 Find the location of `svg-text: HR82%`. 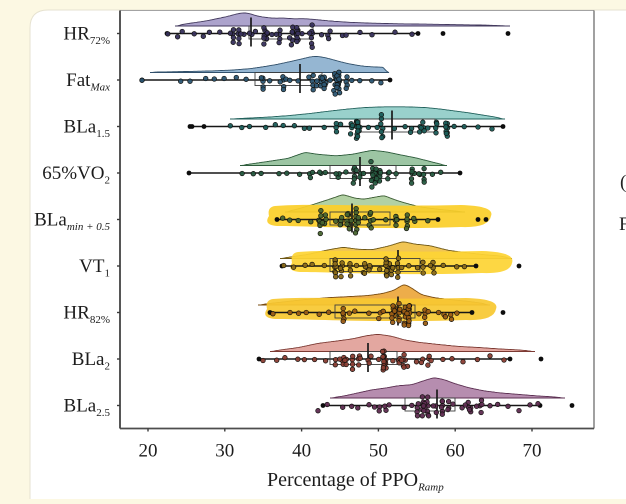

svg-text: HR82% is located at coordinates (86, 315).